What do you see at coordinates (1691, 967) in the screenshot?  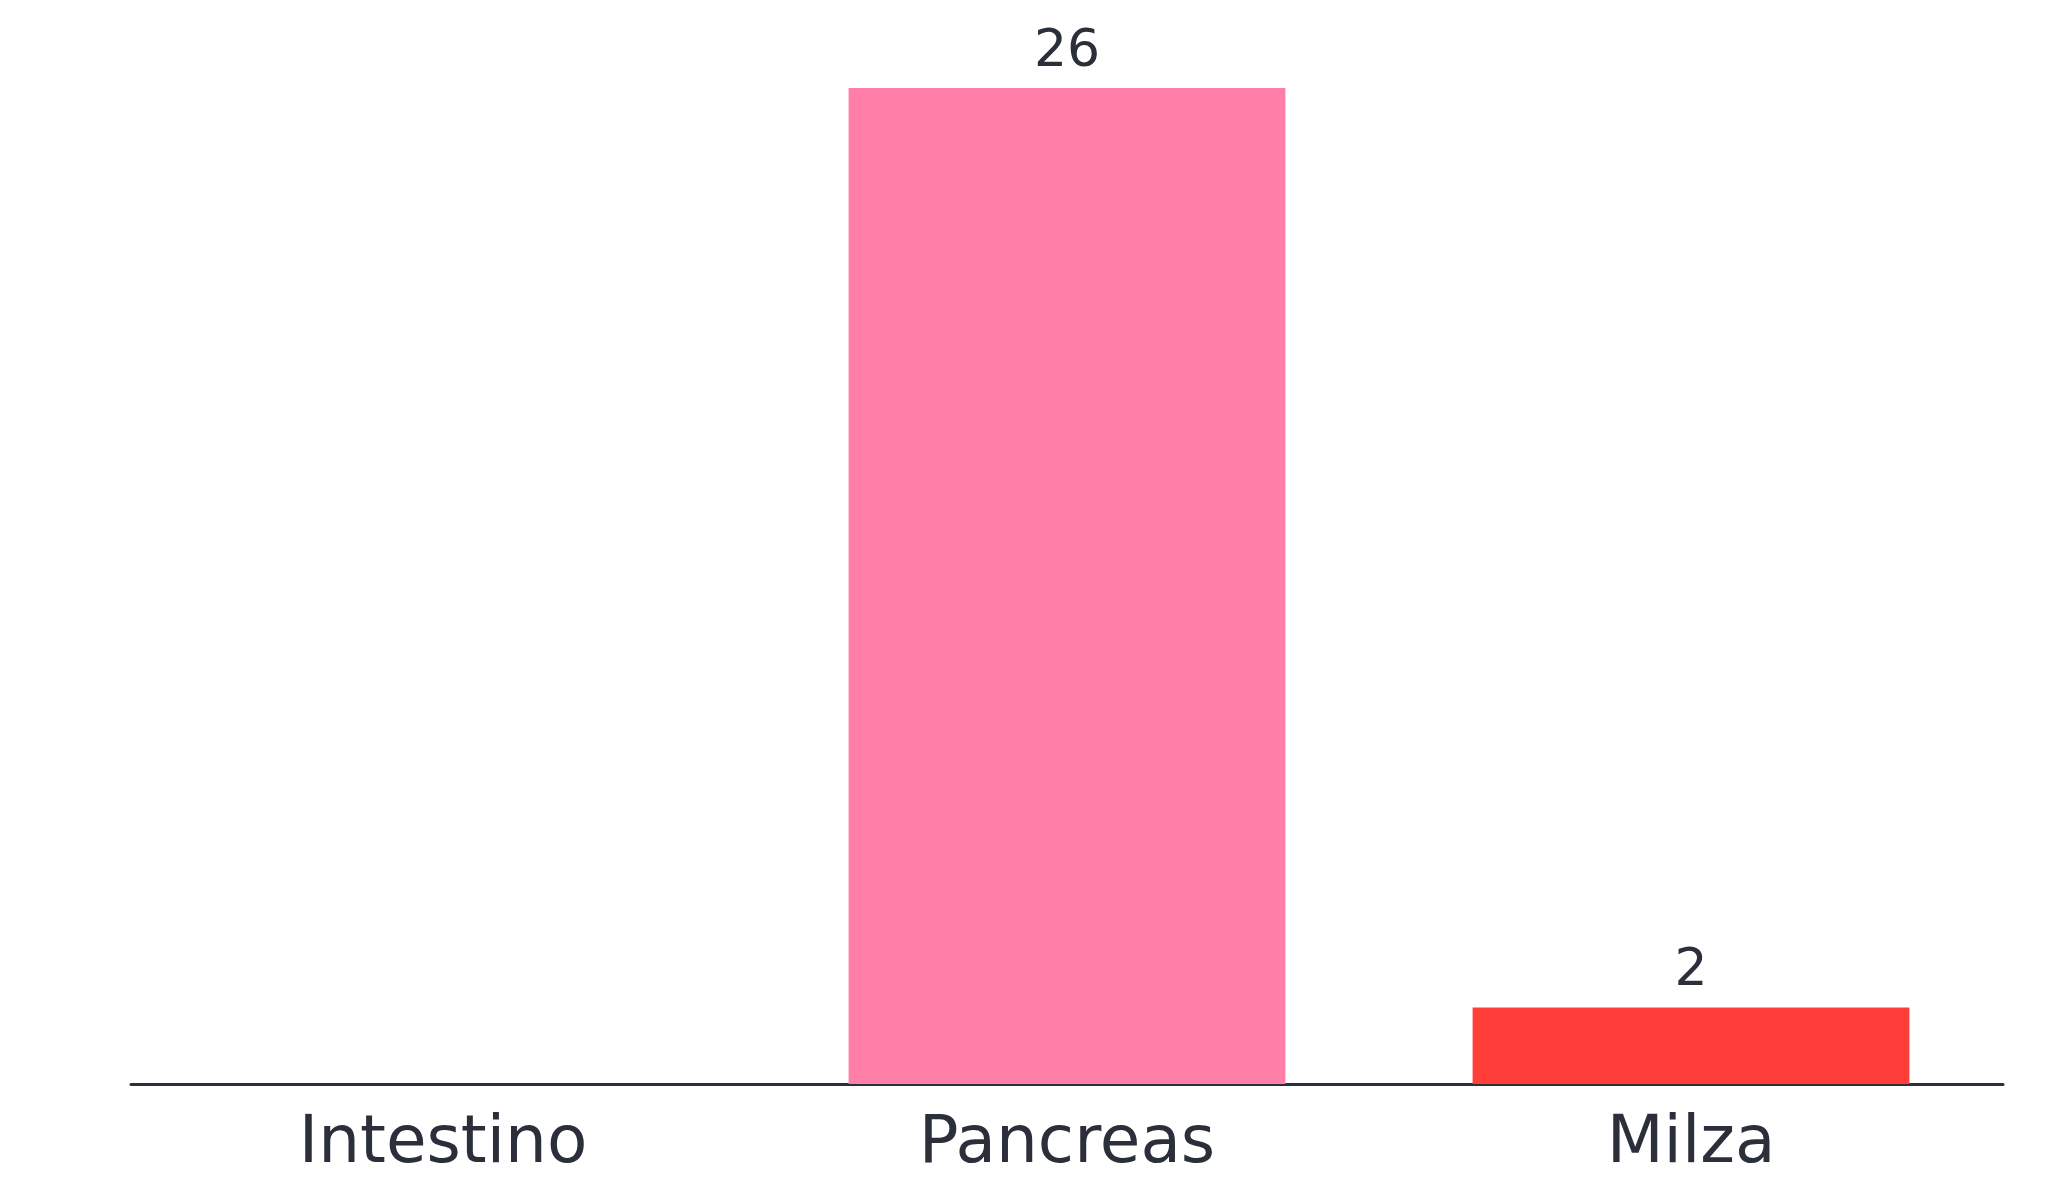 I see `data-label: 2` at bounding box center [1691, 967].